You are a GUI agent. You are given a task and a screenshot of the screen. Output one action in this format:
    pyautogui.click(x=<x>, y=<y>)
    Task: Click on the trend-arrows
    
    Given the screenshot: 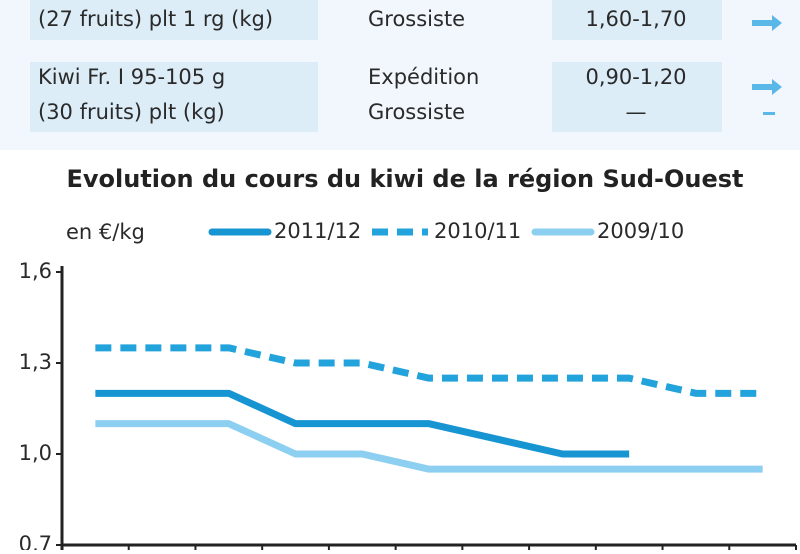 What is the action you would take?
    pyautogui.click(x=767, y=65)
    